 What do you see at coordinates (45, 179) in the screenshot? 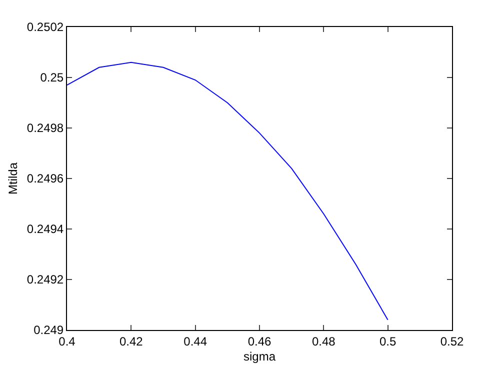
I see `y-tick-label: 0.2496` at bounding box center [45, 179].